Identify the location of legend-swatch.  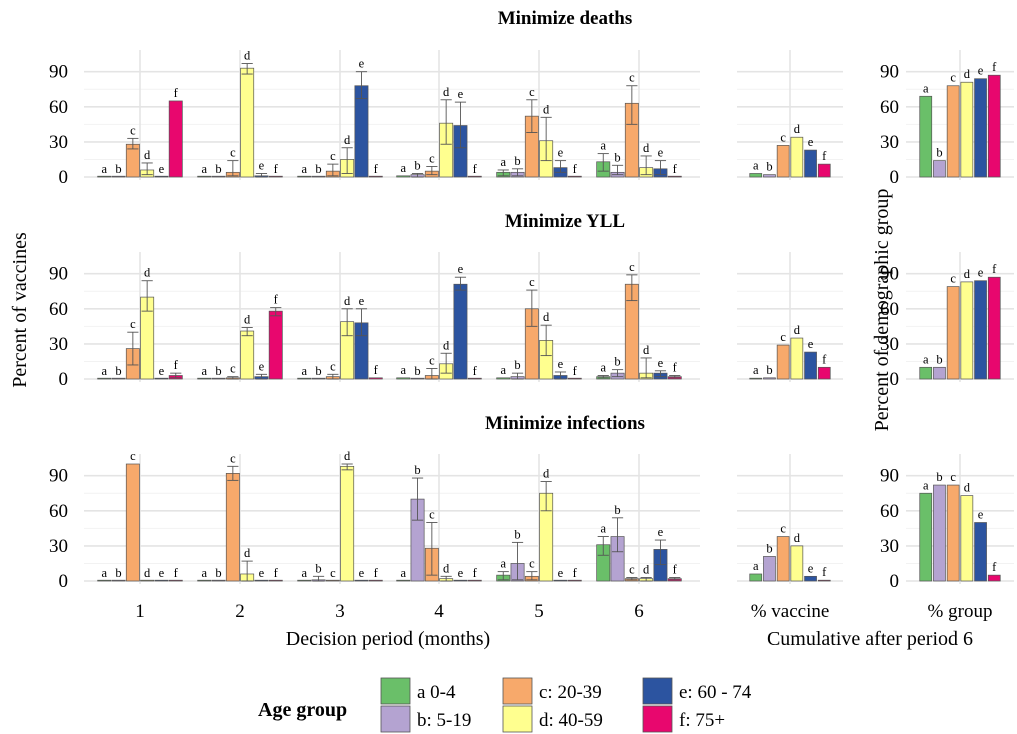
(395, 719).